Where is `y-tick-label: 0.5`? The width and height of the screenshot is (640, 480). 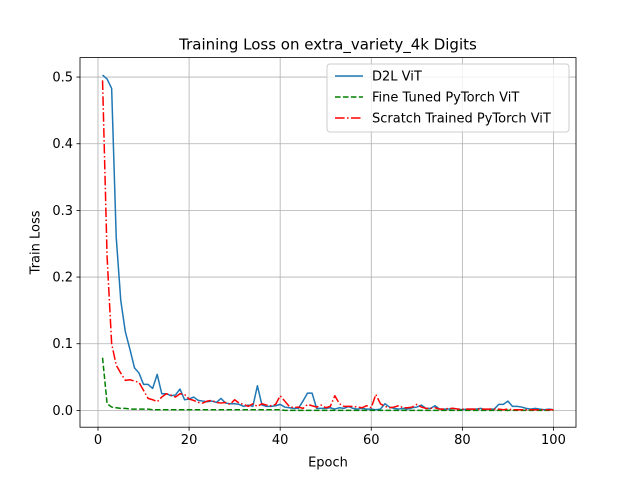 y-tick-label: 0.5 is located at coordinates (62, 78).